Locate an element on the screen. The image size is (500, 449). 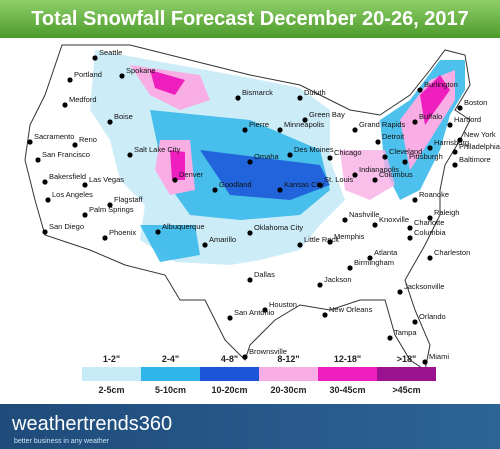
city-label: Palm Springs is located at coordinates (111, 209).